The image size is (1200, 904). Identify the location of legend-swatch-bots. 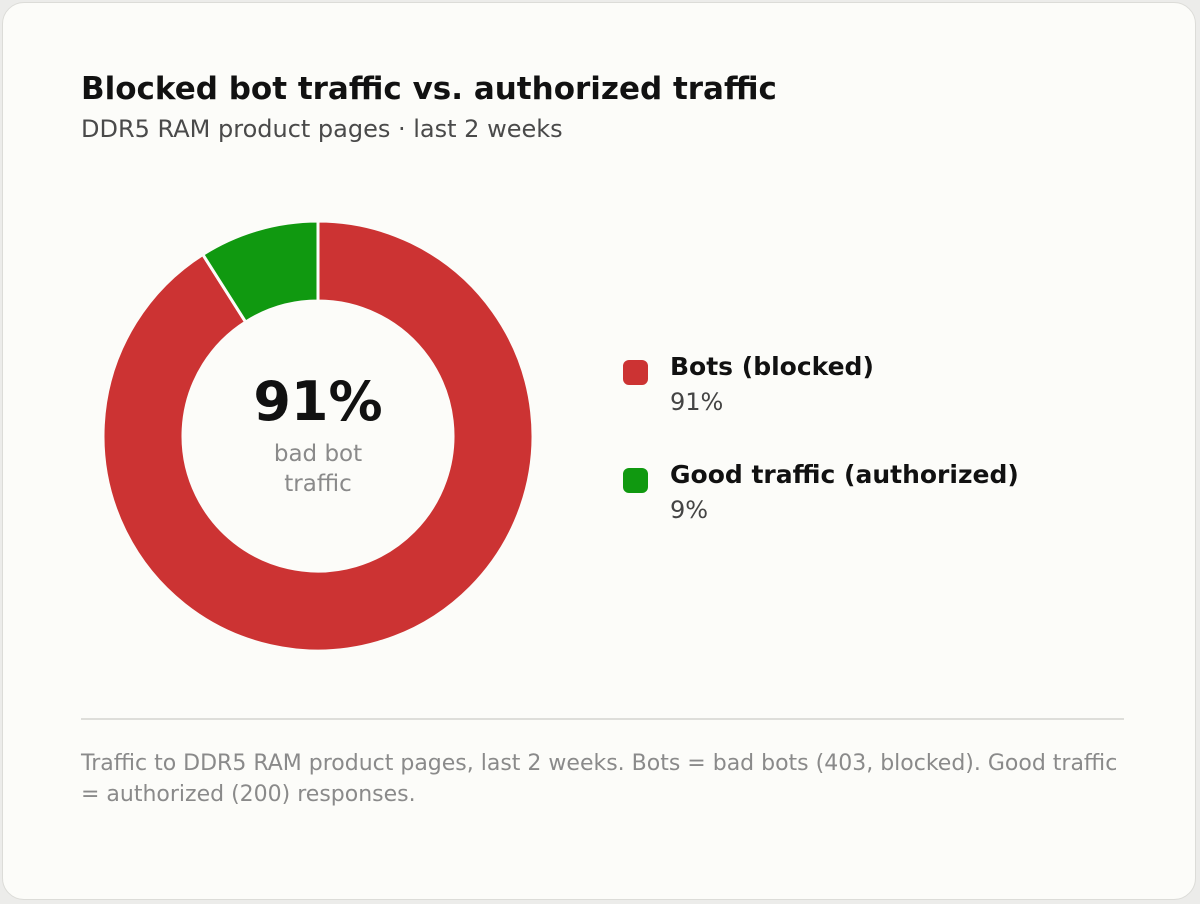
(635, 372).